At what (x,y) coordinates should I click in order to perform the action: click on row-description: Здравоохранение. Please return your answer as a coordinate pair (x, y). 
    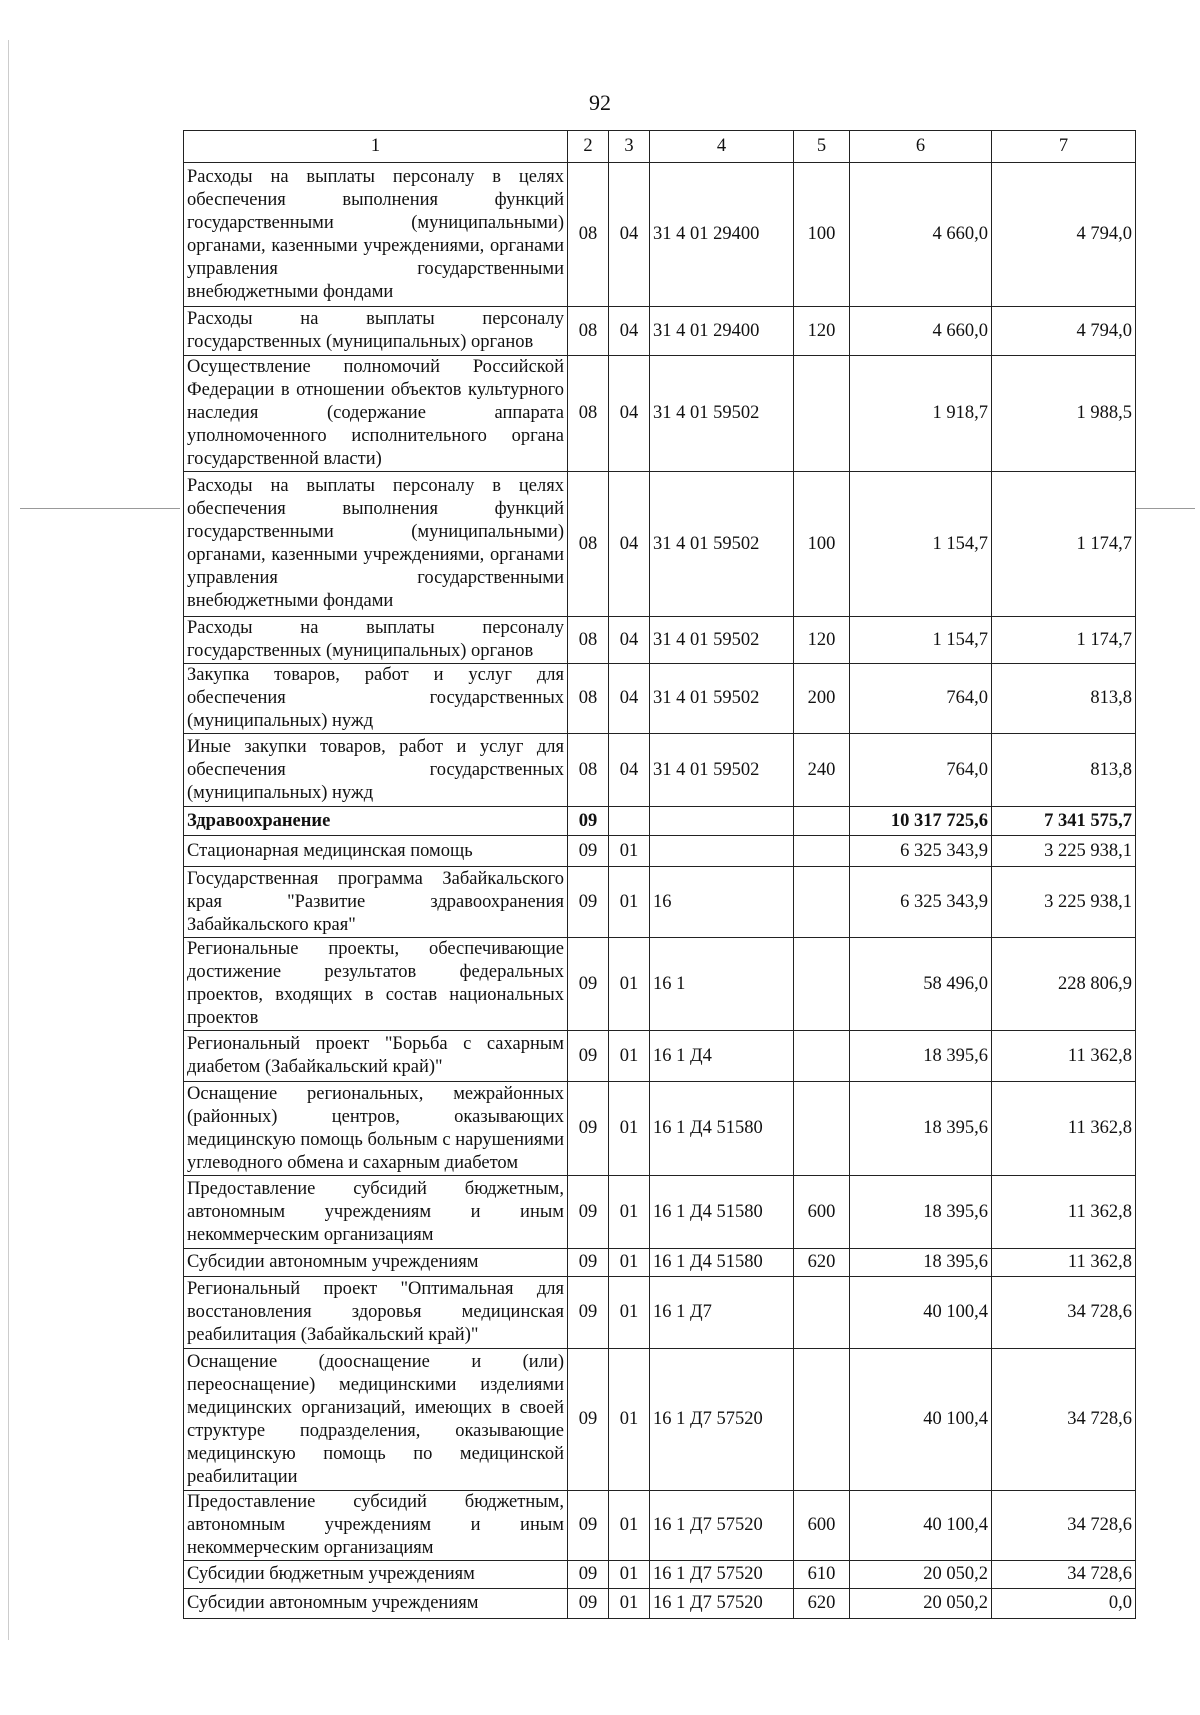
    Looking at the image, I should click on (375, 821).